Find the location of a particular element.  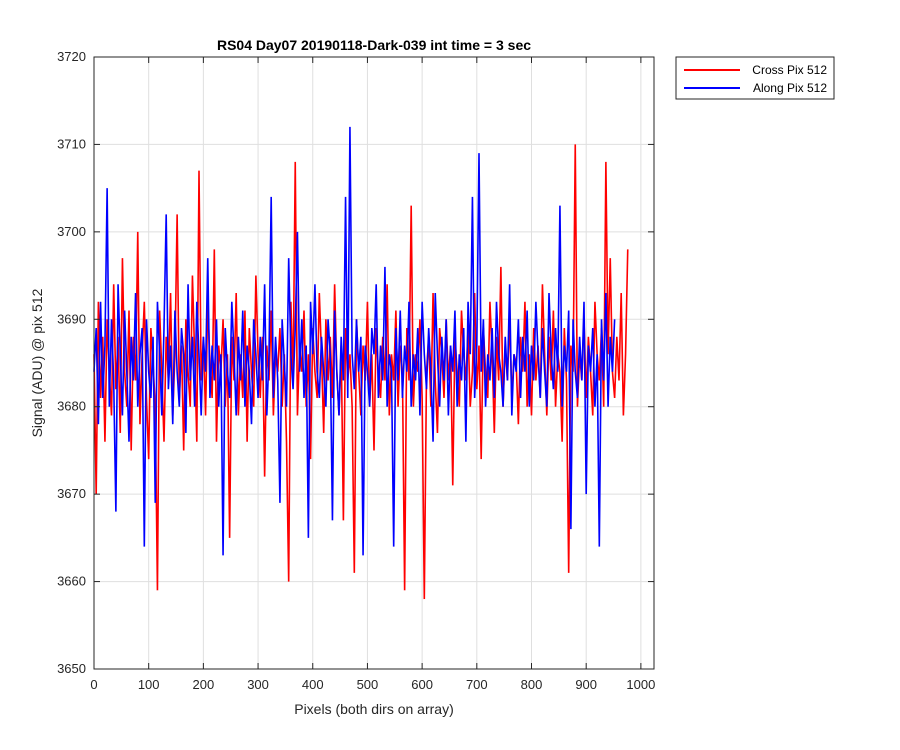

y-tick-label: 3670 is located at coordinates (71, 493).